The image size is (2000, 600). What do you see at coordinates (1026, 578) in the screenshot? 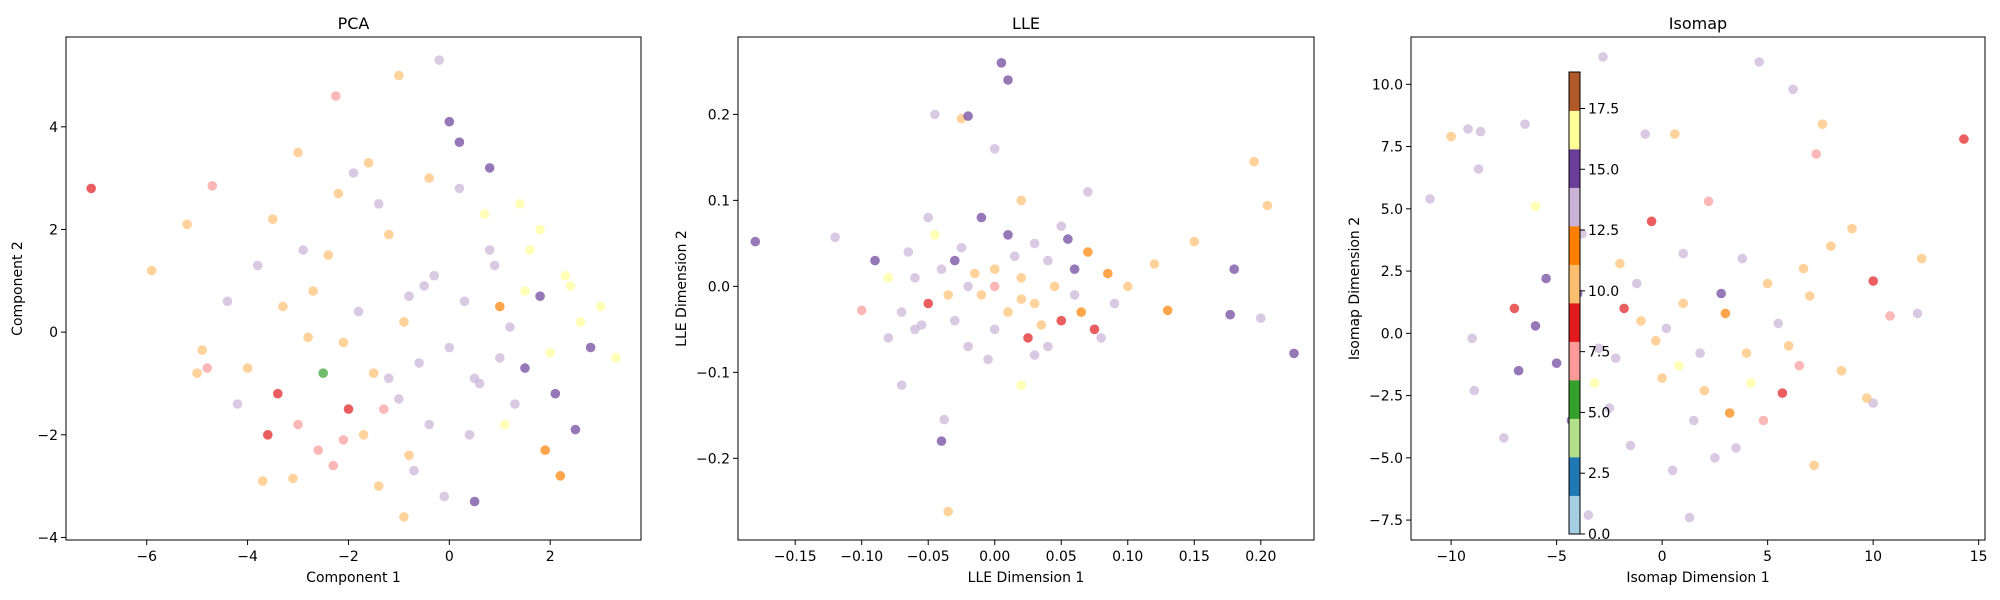
I see `x-axis-label: LLE Dimension 1` at bounding box center [1026, 578].